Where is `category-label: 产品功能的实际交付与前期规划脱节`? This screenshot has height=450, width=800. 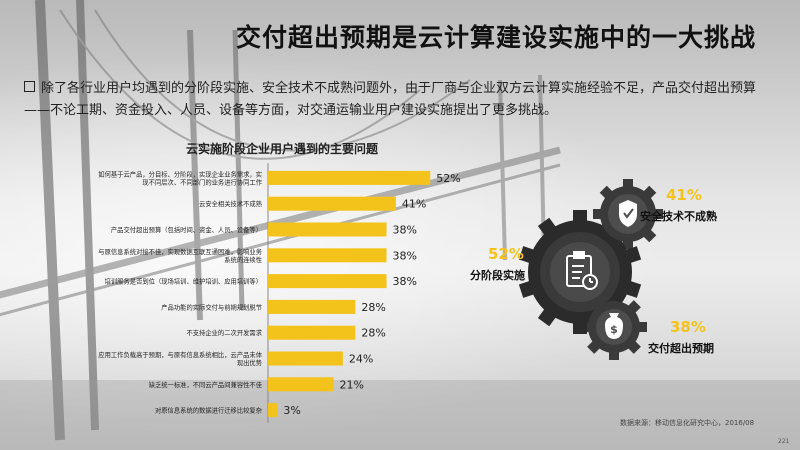 category-label: 产品功能的实际交付与前期规划脱节 is located at coordinates (211, 306).